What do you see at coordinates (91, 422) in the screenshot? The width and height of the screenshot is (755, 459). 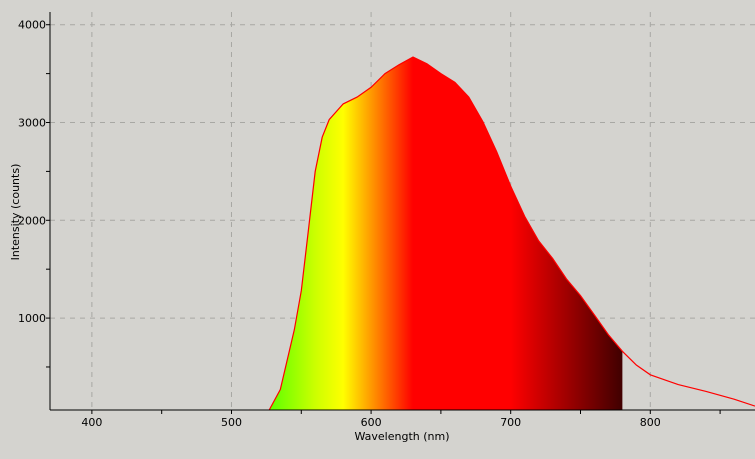 I see `x-tick-label: 400` at bounding box center [91, 422].